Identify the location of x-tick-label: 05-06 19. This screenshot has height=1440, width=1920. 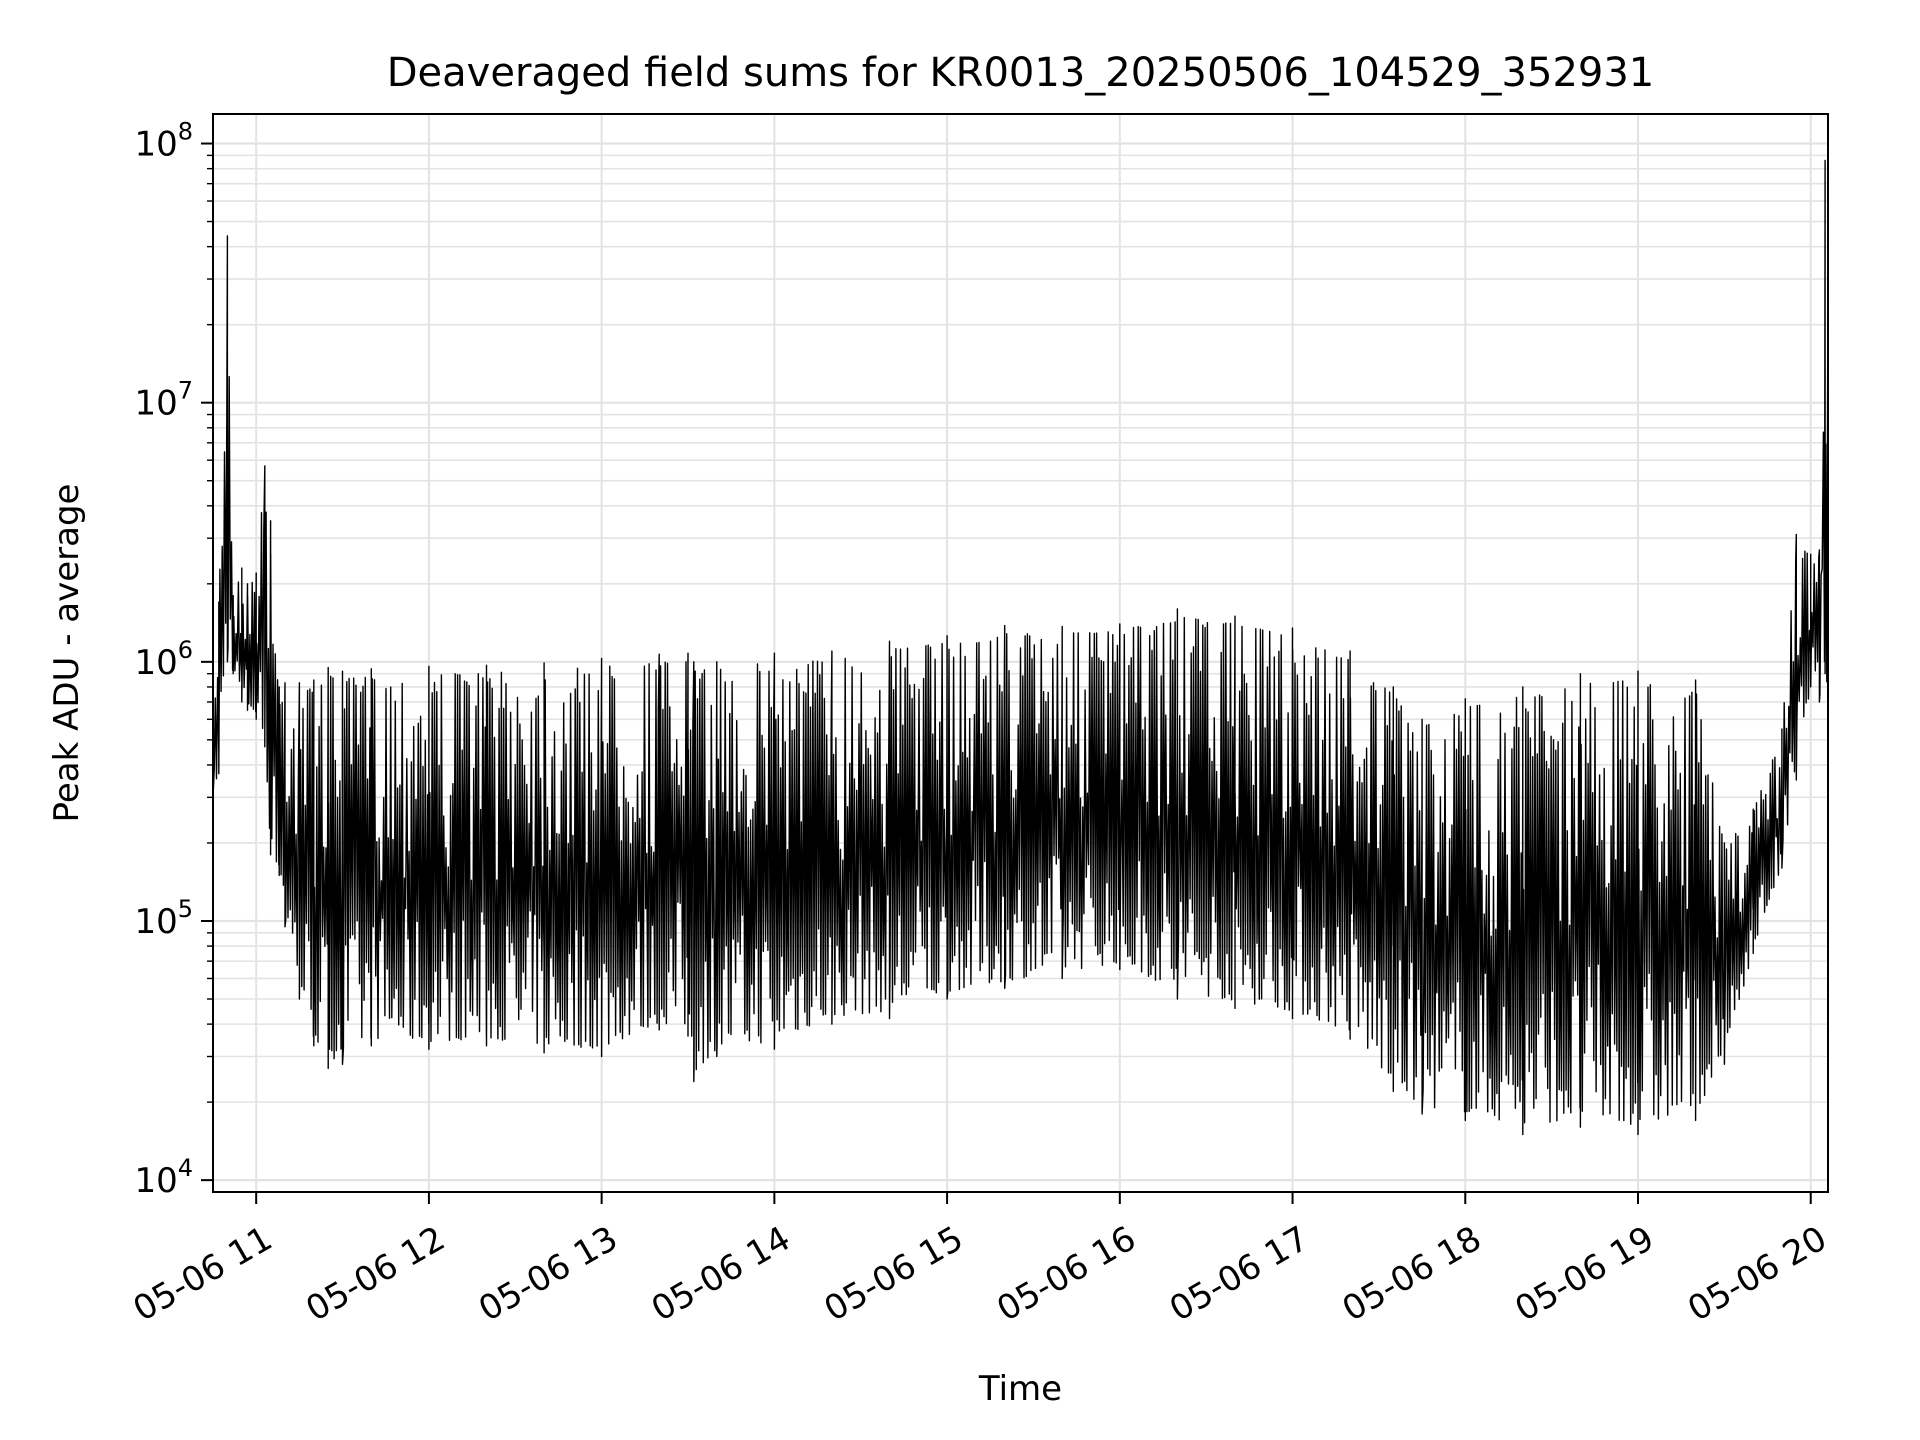
(1585, 1274).